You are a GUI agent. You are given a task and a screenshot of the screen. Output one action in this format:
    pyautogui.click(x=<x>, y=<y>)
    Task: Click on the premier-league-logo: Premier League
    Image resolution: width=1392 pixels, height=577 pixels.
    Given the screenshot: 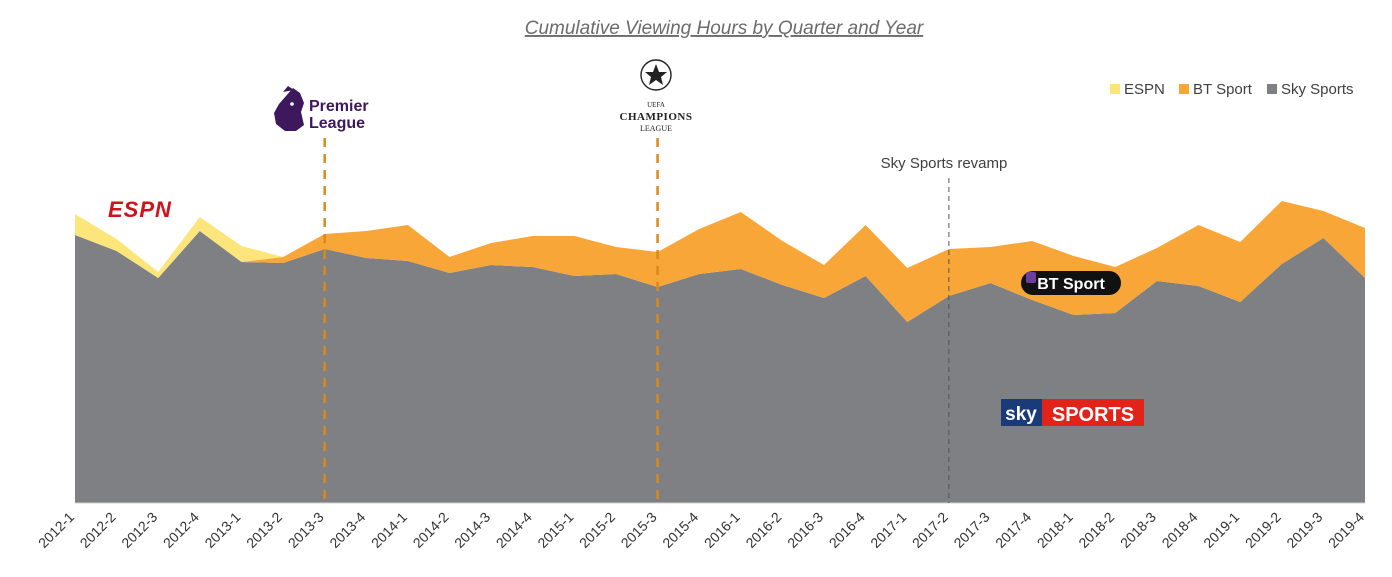 What is the action you would take?
    pyautogui.click(x=321, y=109)
    